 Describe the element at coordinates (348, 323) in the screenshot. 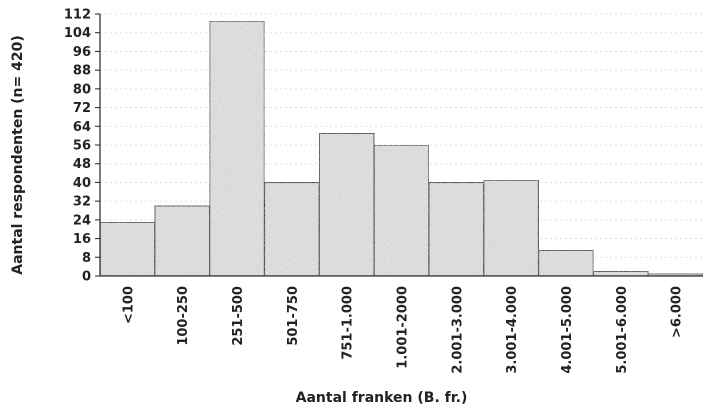

I see `x-tick-label: 751-1.000` at that location.